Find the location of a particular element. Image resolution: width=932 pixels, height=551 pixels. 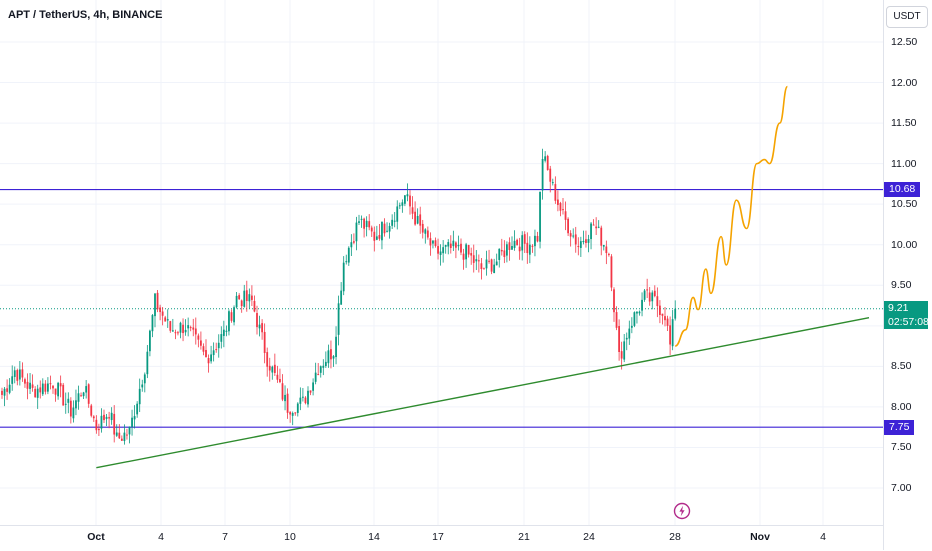

price-tick-label: 8.00 is located at coordinates (901, 406).